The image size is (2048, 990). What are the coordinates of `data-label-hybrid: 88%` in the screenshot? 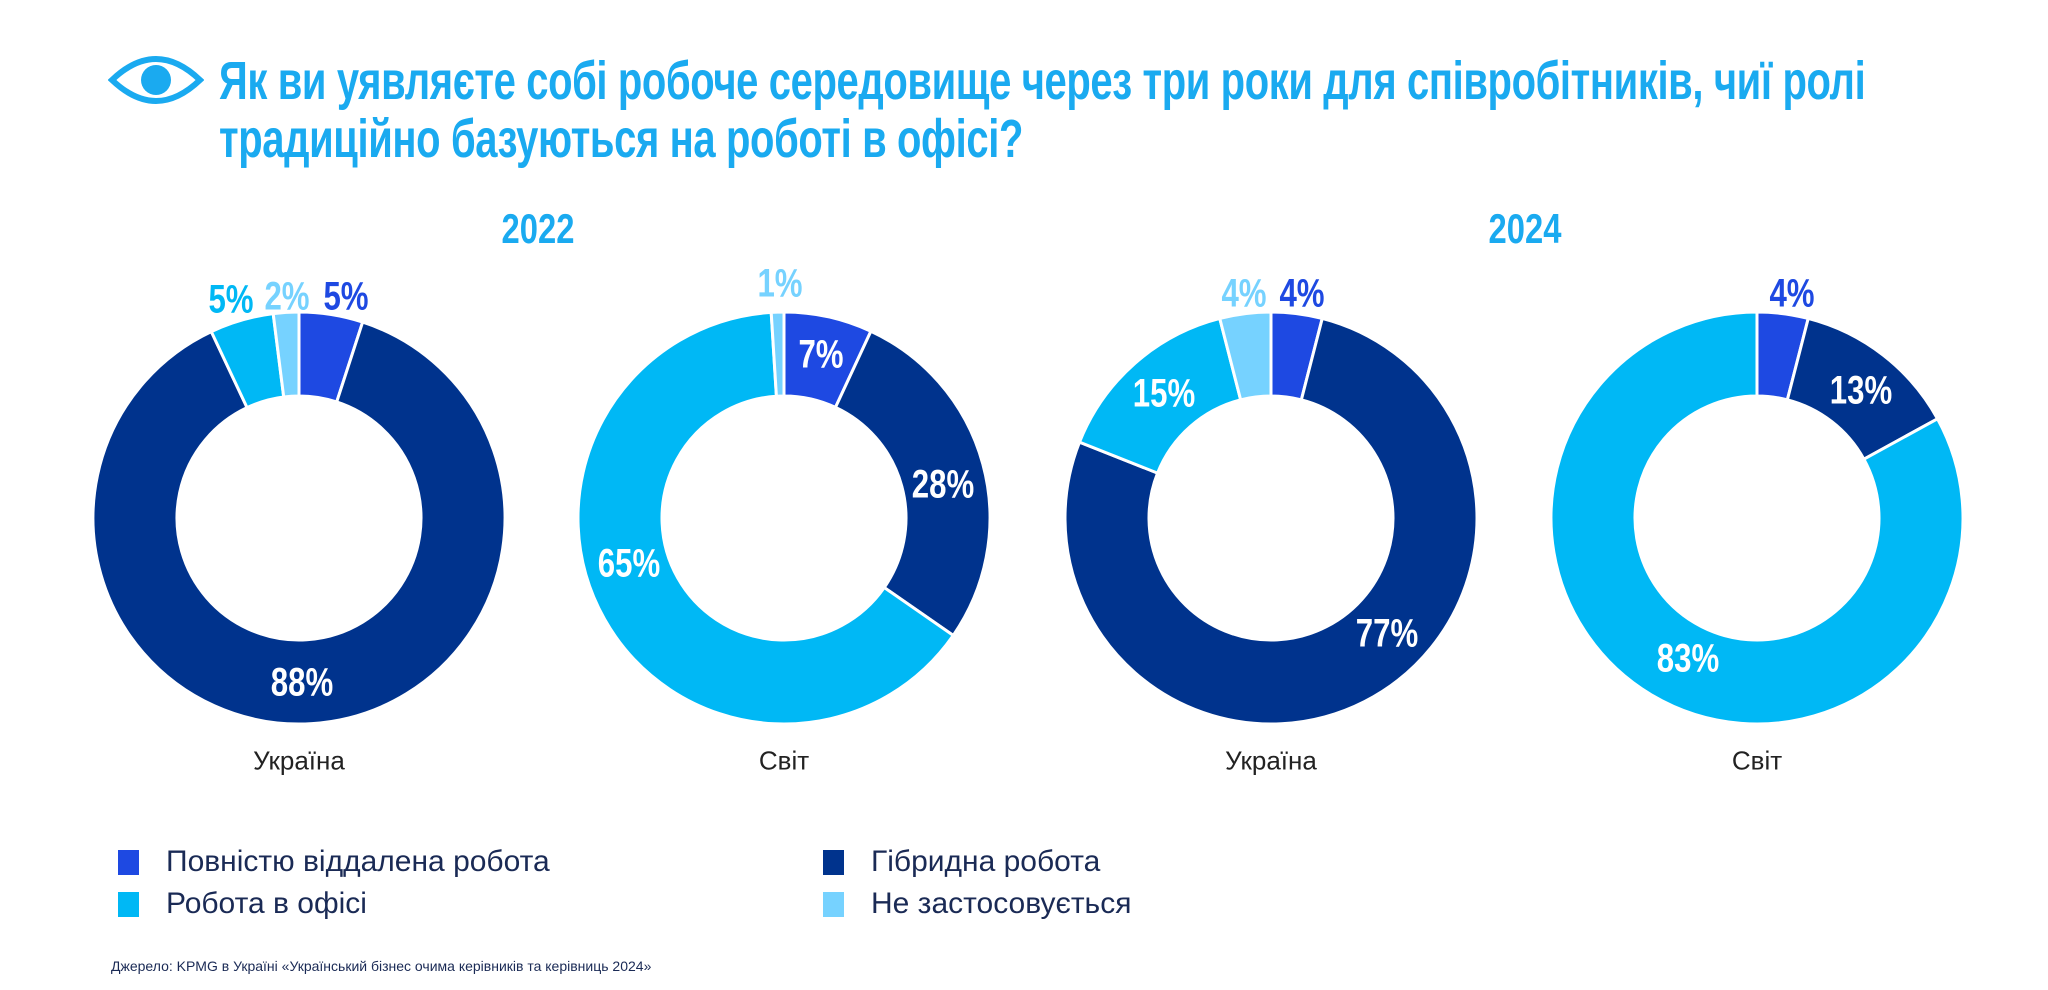 It's located at (302, 682).